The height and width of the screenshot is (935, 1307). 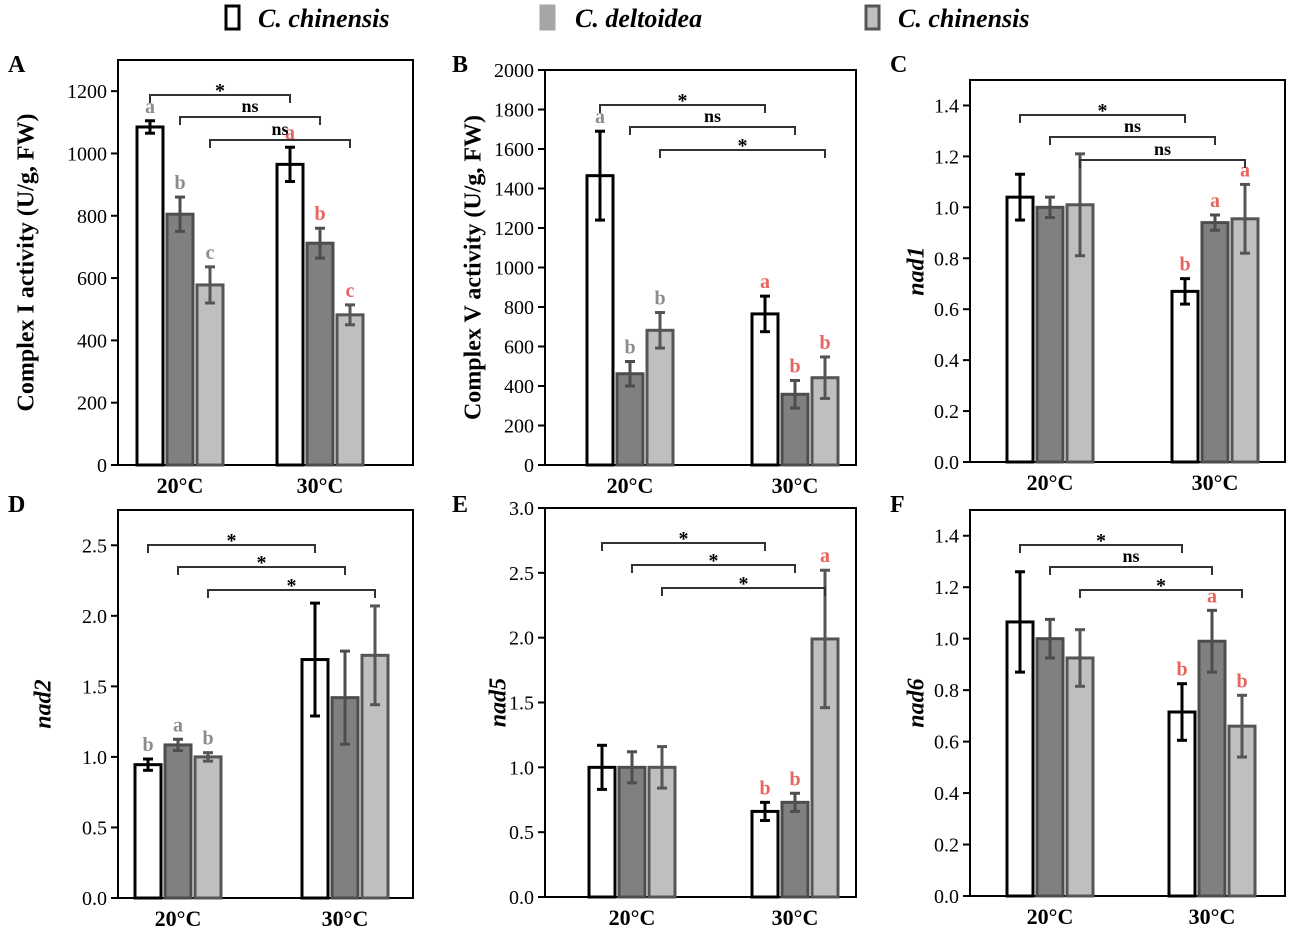 What do you see at coordinates (917, 270) in the screenshot?
I see `y-axis-label: nad1` at bounding box center [917, 270].